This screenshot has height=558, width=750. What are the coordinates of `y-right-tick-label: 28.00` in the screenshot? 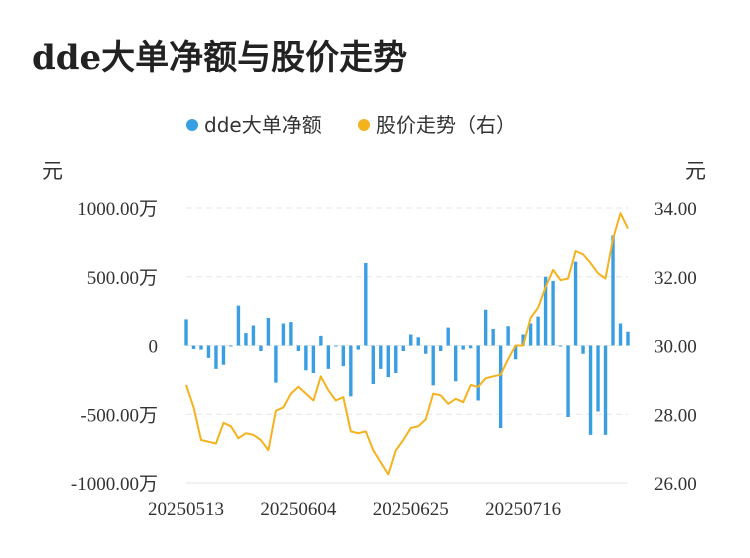 It's located at (675, 415).